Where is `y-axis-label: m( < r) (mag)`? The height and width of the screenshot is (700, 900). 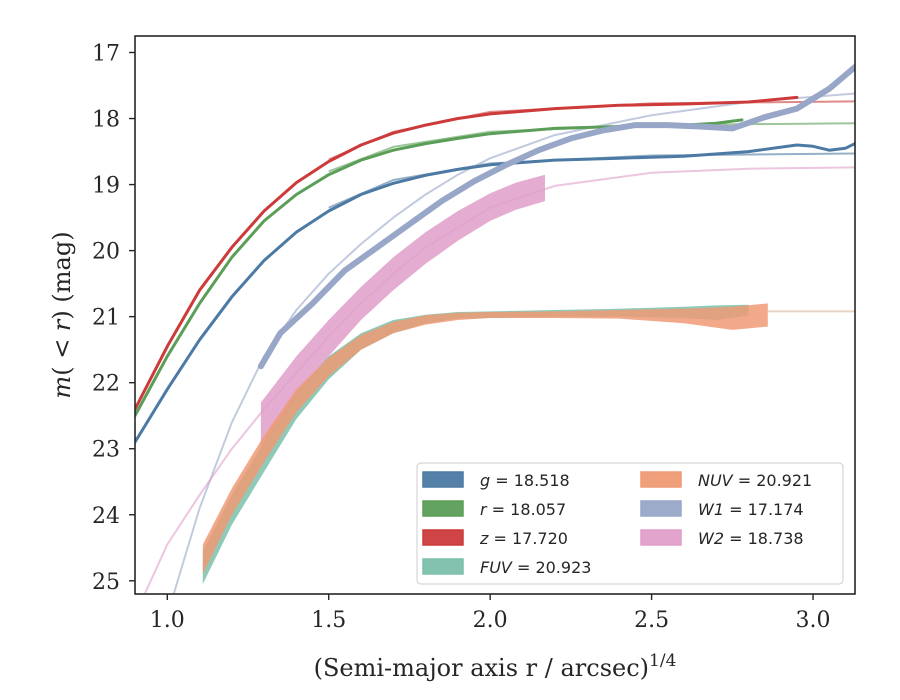 y-axis-label: m( < r) (mag) is located at coordinates (62, 314).